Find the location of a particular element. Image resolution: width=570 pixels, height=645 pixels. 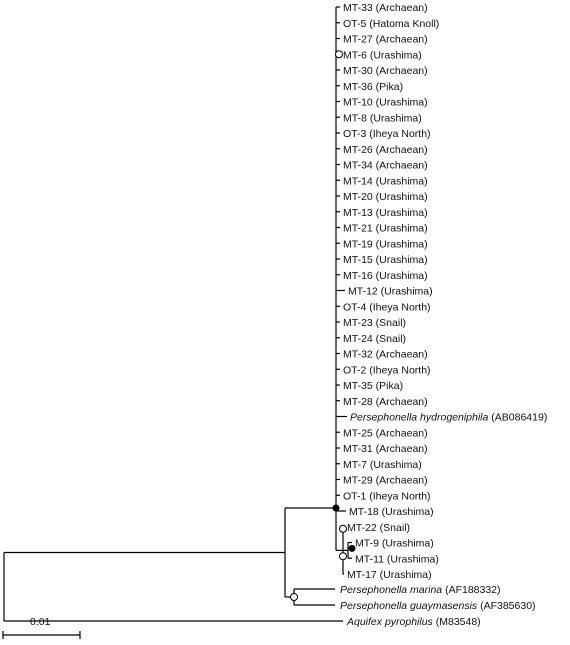

scale-bar: 0.01 is located at coordinates (41, 627).